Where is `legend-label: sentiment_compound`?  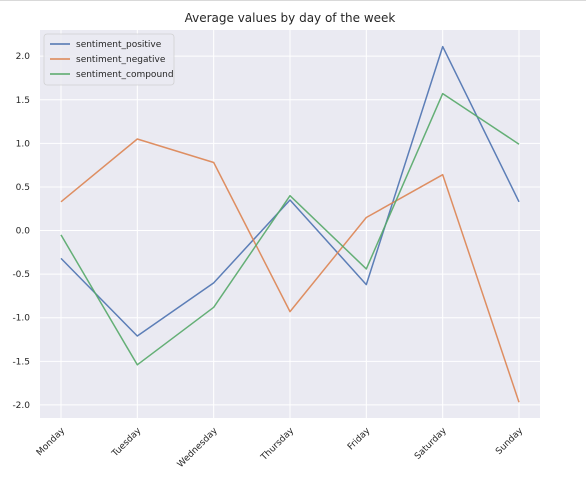
legend-label: sentiment_compound is located at coordinates (125, 75).